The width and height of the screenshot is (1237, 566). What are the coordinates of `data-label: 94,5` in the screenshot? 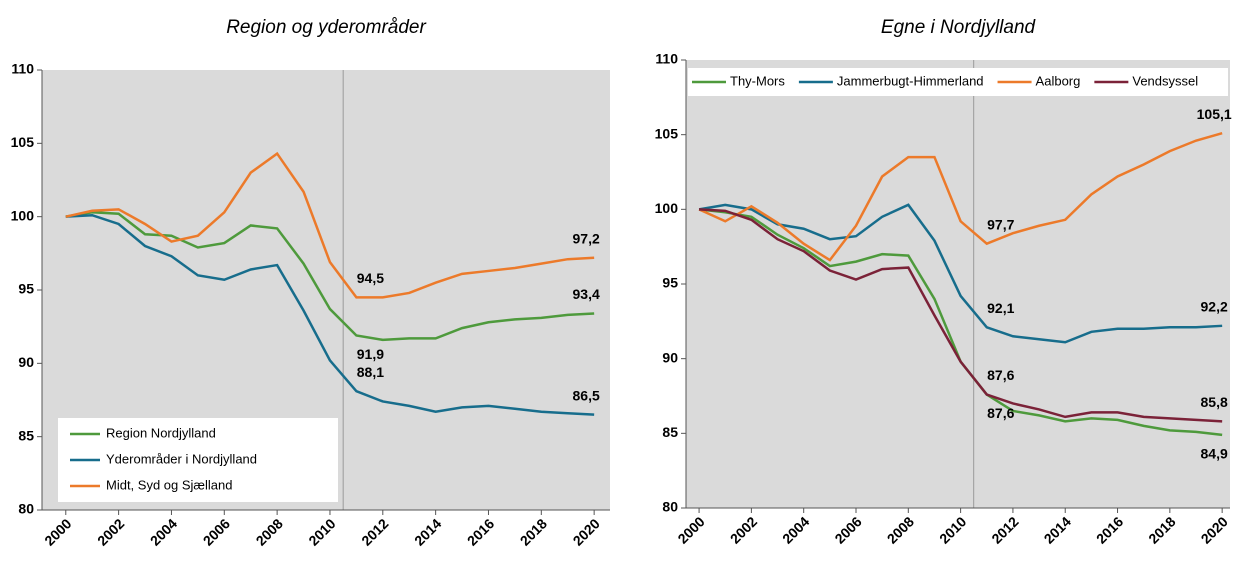 It's located at (370, 278).